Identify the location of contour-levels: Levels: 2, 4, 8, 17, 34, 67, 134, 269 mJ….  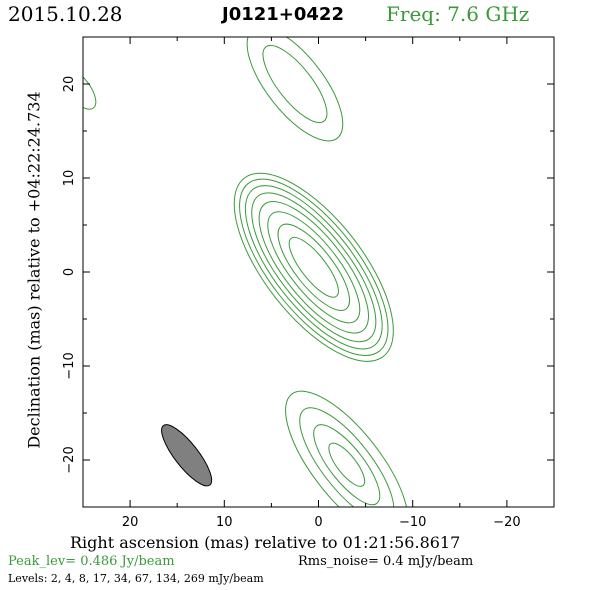
(136, 578).